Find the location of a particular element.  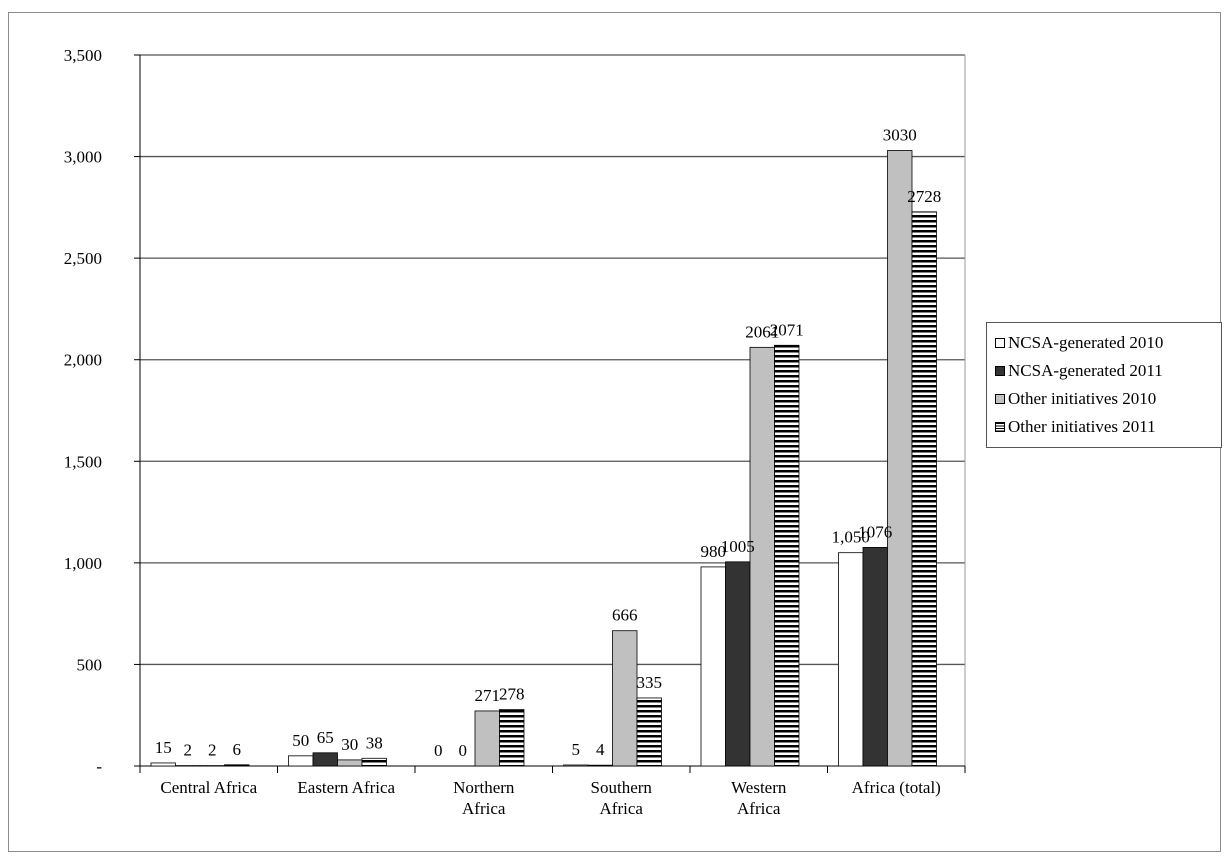

x-tick-label: Eastern Africa is located at coordinates (346, 787).